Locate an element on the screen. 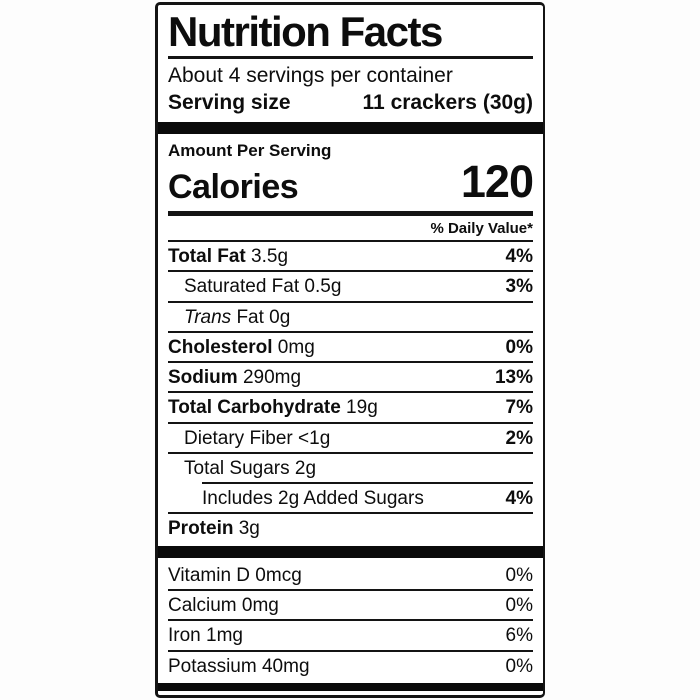  nutrient-row: Protein 3g is located at coordinates (350, 528).